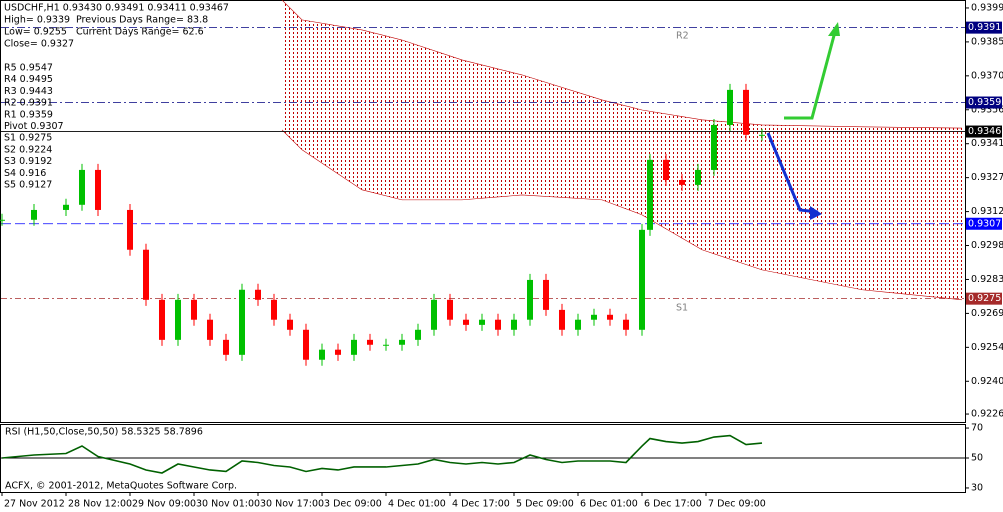  I want to click on level-label: 0.93911, so click(985, 27).